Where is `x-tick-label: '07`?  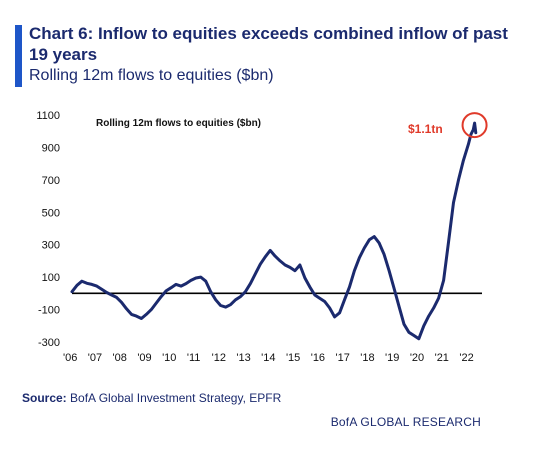
x-tick-label: '07 is located at coordinates (95, 358).